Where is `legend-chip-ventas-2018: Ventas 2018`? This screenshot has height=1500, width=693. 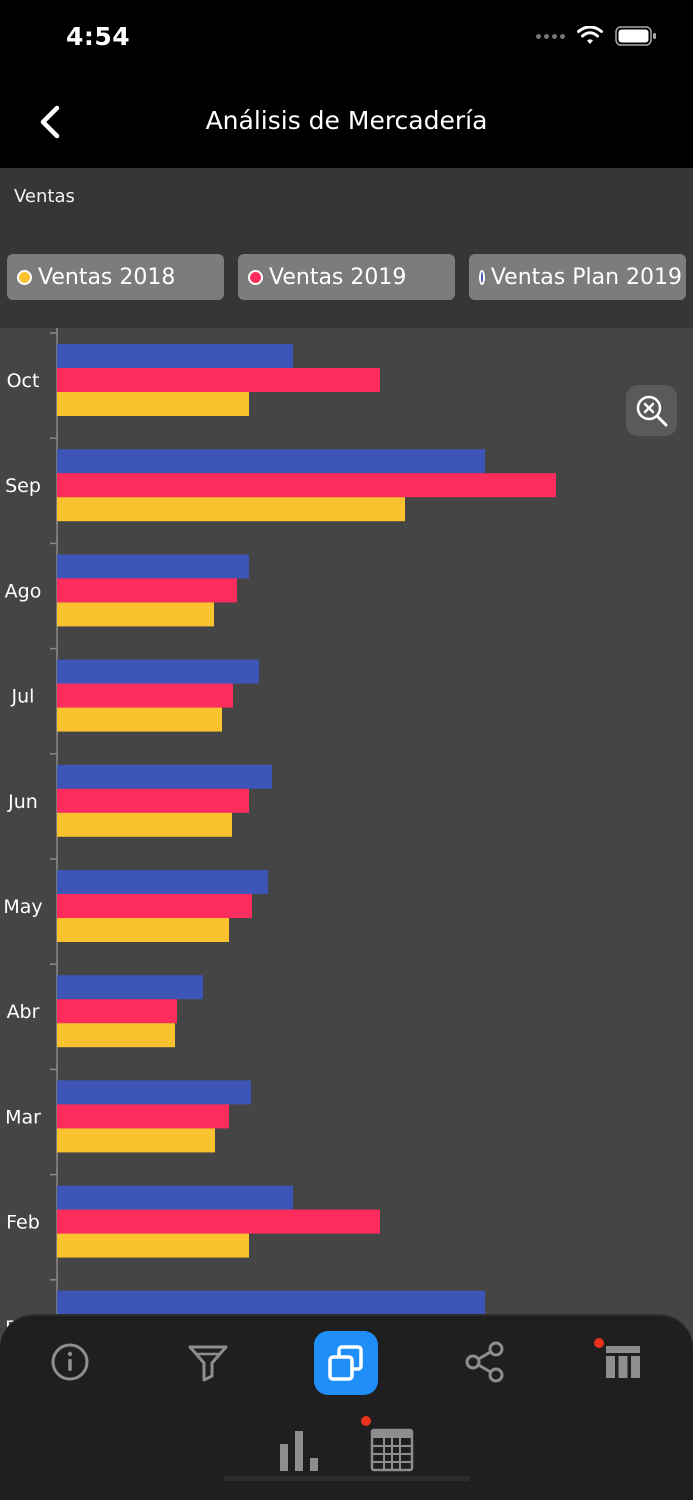
legend-chip-ventas-2018: Ventas 2018 is located at coordinates (115, 277).